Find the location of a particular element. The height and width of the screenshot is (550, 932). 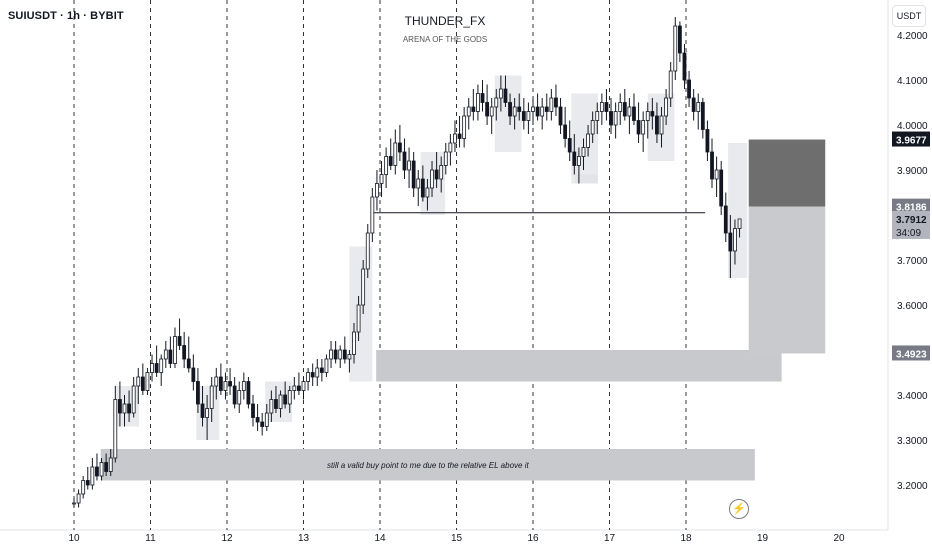

zone-box is located at coordinates (427, 465).